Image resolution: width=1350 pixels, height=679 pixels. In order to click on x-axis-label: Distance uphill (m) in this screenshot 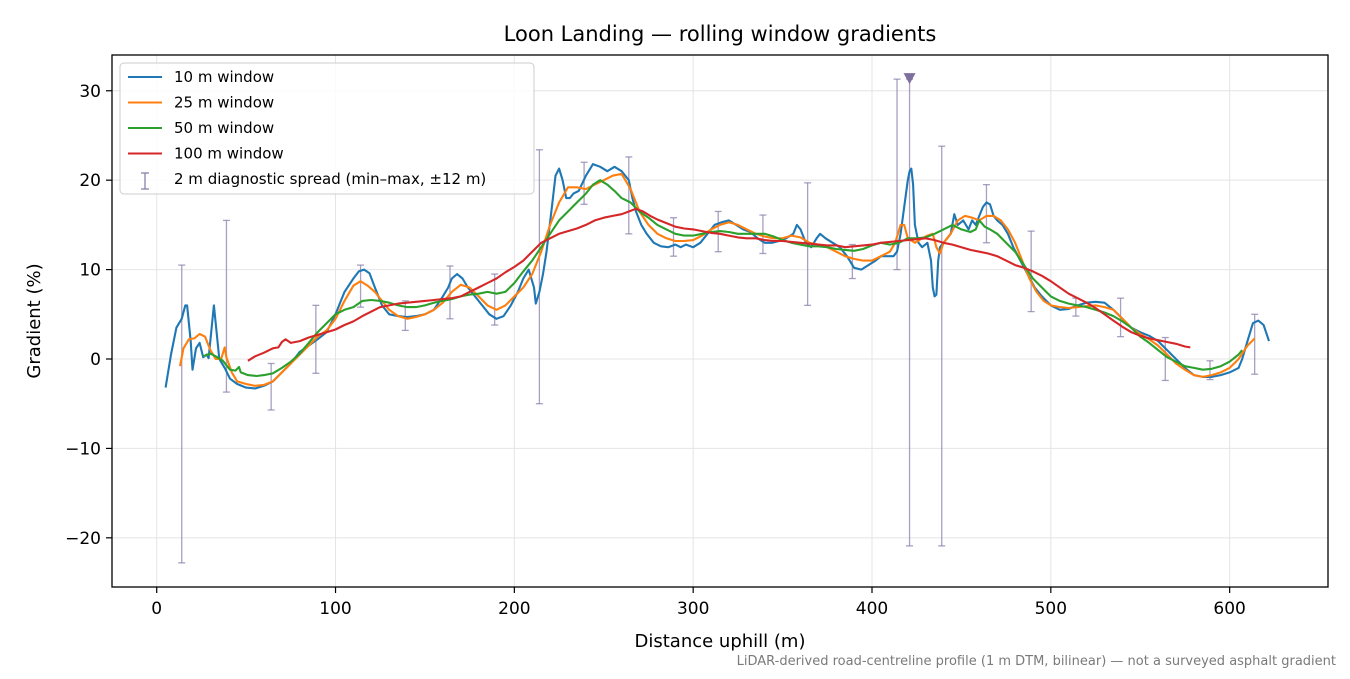, I will do `click(720, 641)`.